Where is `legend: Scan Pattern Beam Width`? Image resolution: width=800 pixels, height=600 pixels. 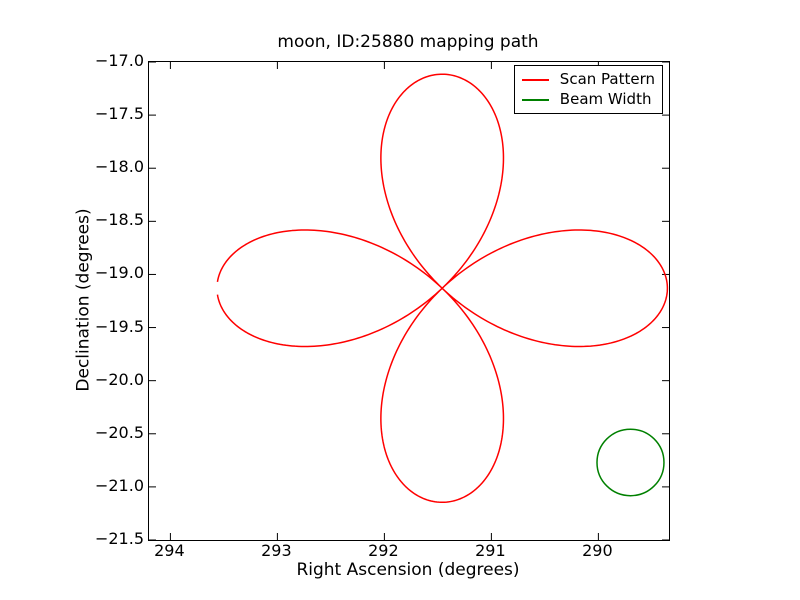
legend: Scan Pattern Beam Width is located at coordinates (588, 89).